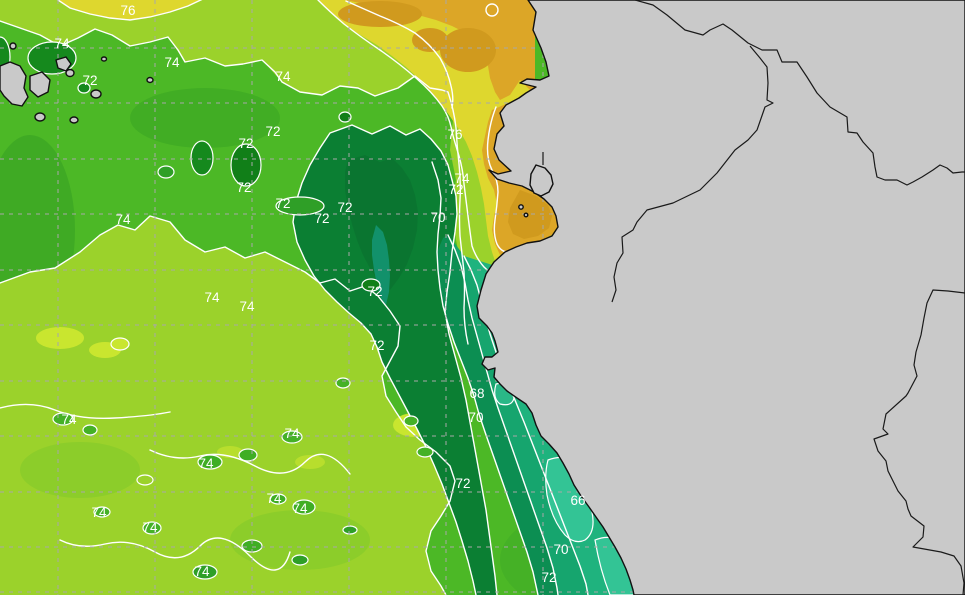 This screenshot has width=965, height=595. I want to click on region-yellow-tongue, so click(129, 10).